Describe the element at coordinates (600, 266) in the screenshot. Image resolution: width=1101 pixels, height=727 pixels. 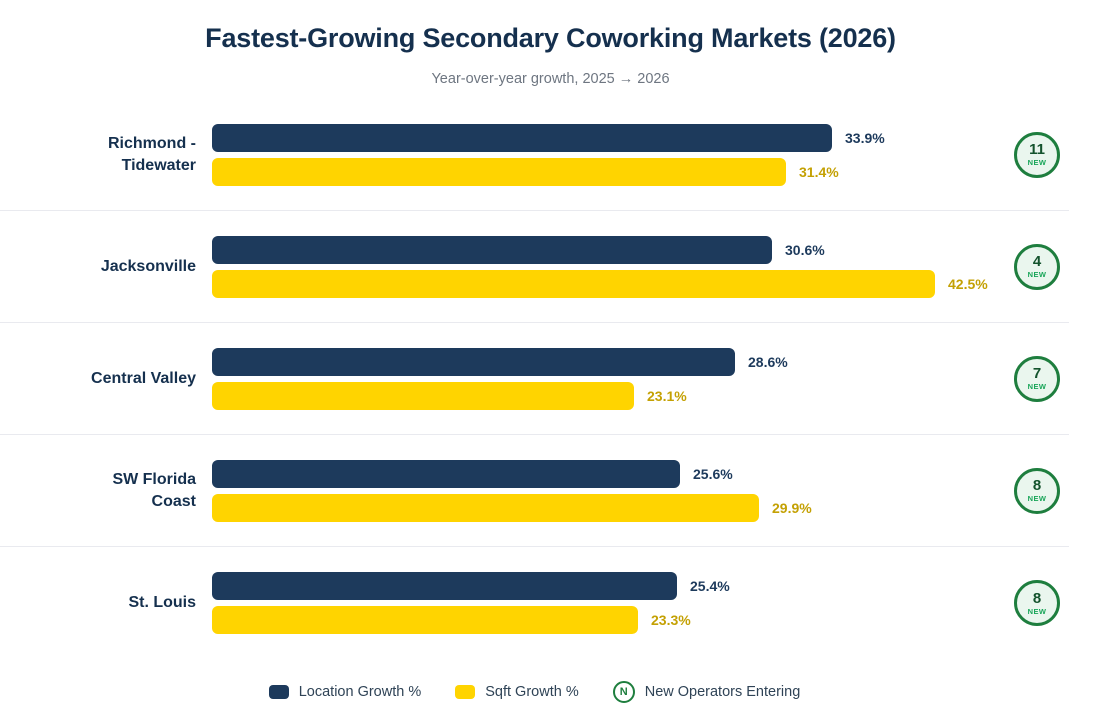
I see `bar-group: 30.6% 42.5%` at that location.